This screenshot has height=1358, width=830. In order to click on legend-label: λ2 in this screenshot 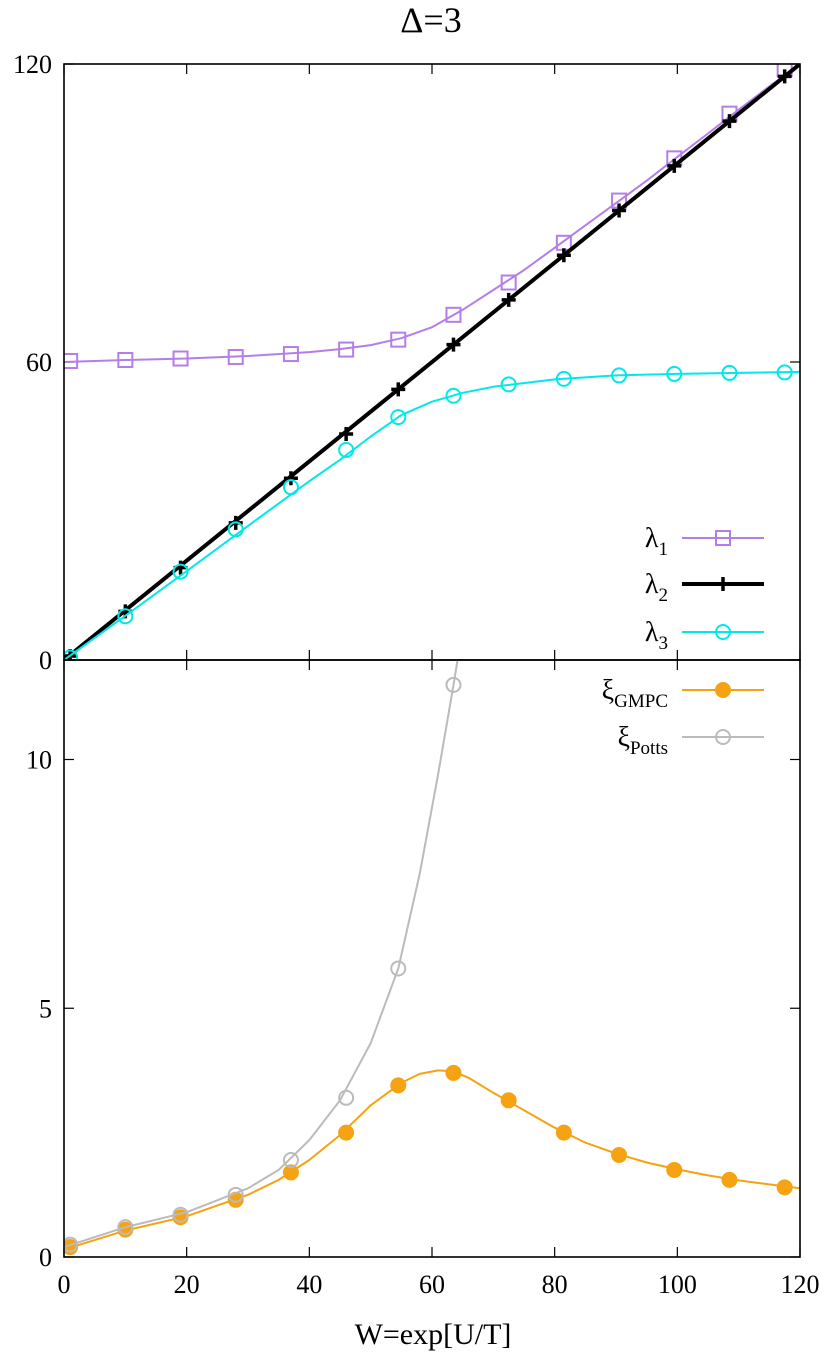, I will do `click(656, 587)`.